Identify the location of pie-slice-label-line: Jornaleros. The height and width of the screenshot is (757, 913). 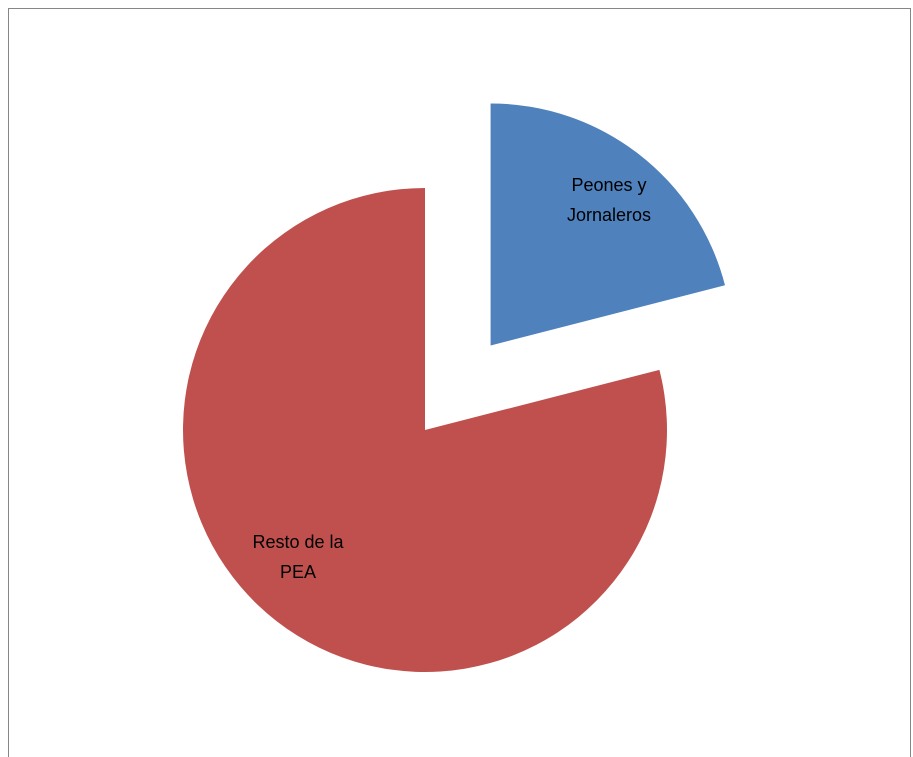
(609, 215).